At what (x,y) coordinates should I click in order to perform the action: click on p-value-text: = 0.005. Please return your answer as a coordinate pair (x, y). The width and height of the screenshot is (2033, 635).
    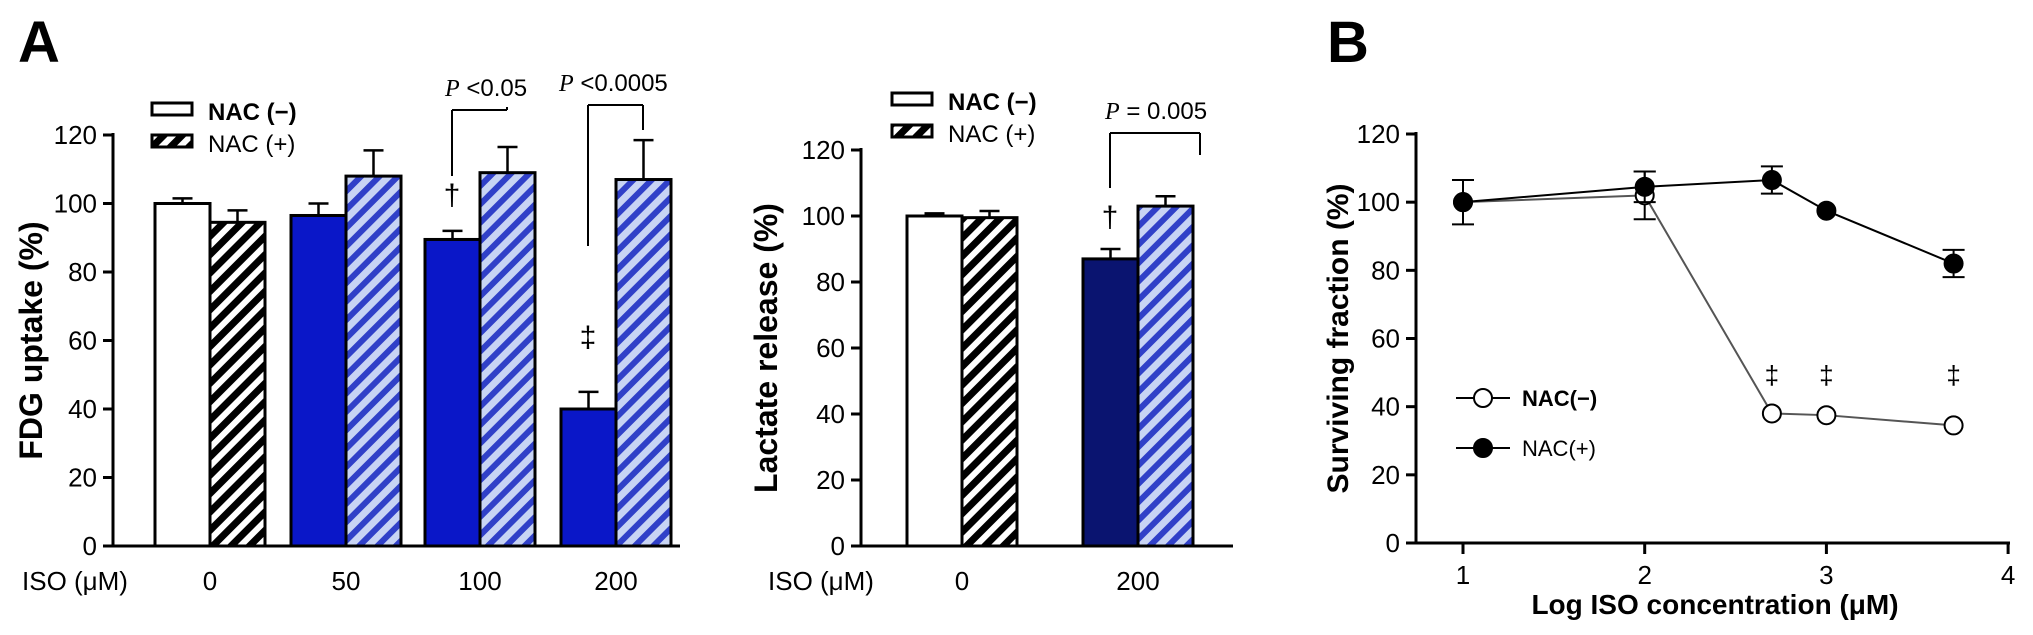
    Looking at the image, I should click on (1163, 111).